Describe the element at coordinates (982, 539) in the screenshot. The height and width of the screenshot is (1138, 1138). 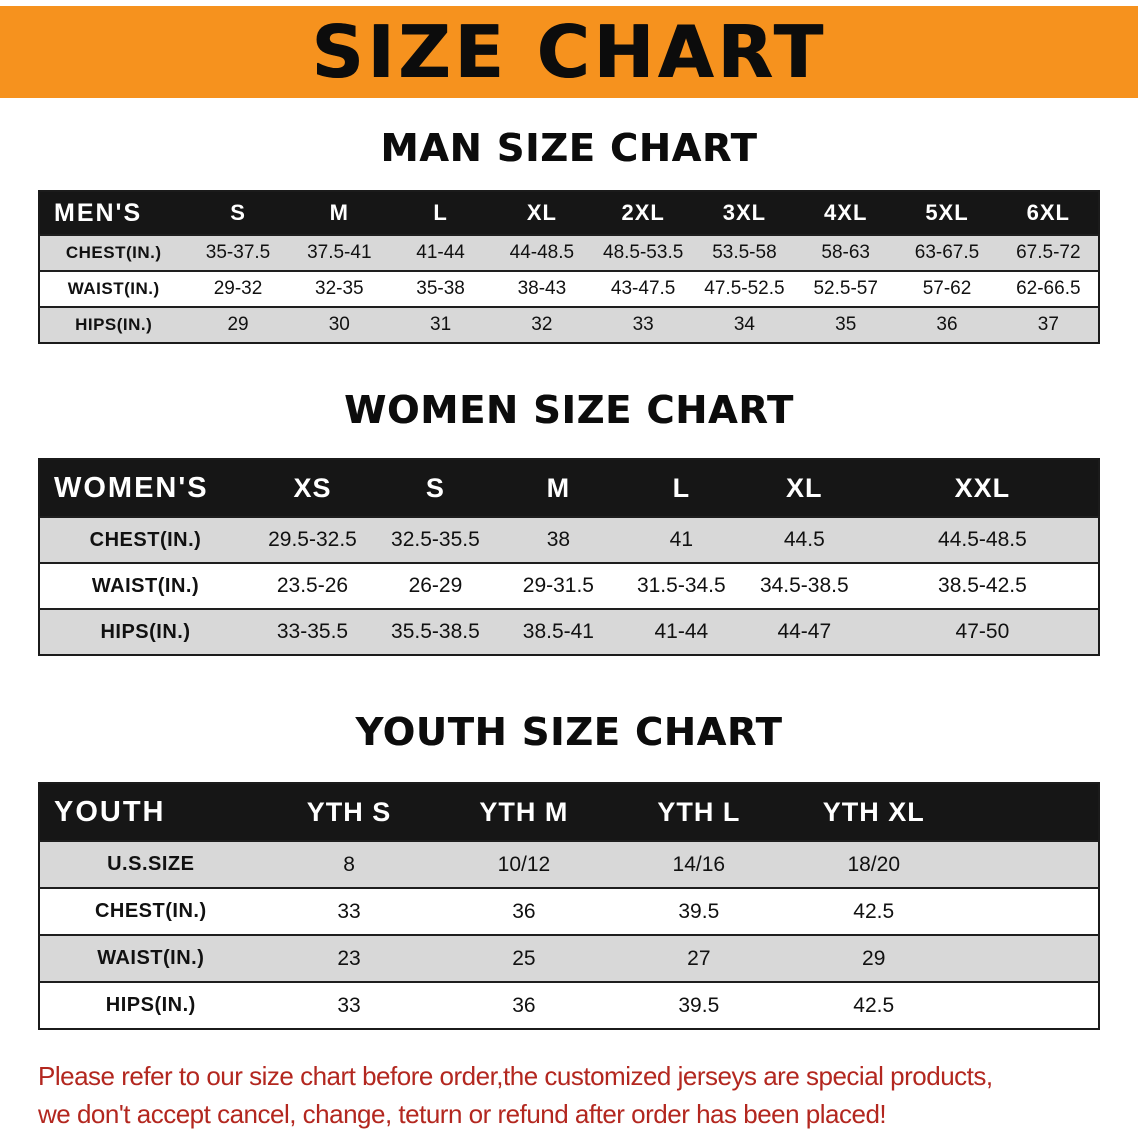
I see `size-value-cell: 44.5-48.5` at that location.